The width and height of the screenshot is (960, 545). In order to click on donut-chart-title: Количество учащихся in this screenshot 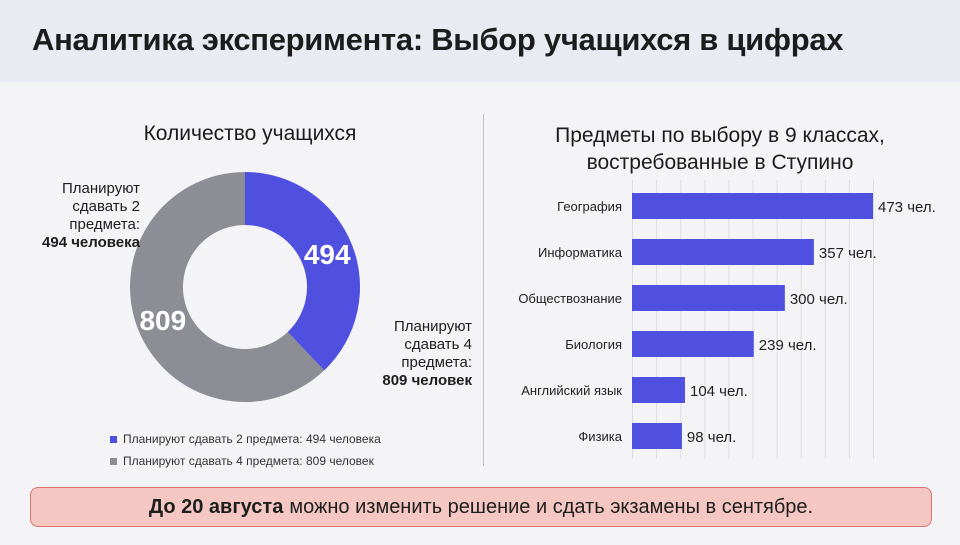, I will do `click(250, 133)`.